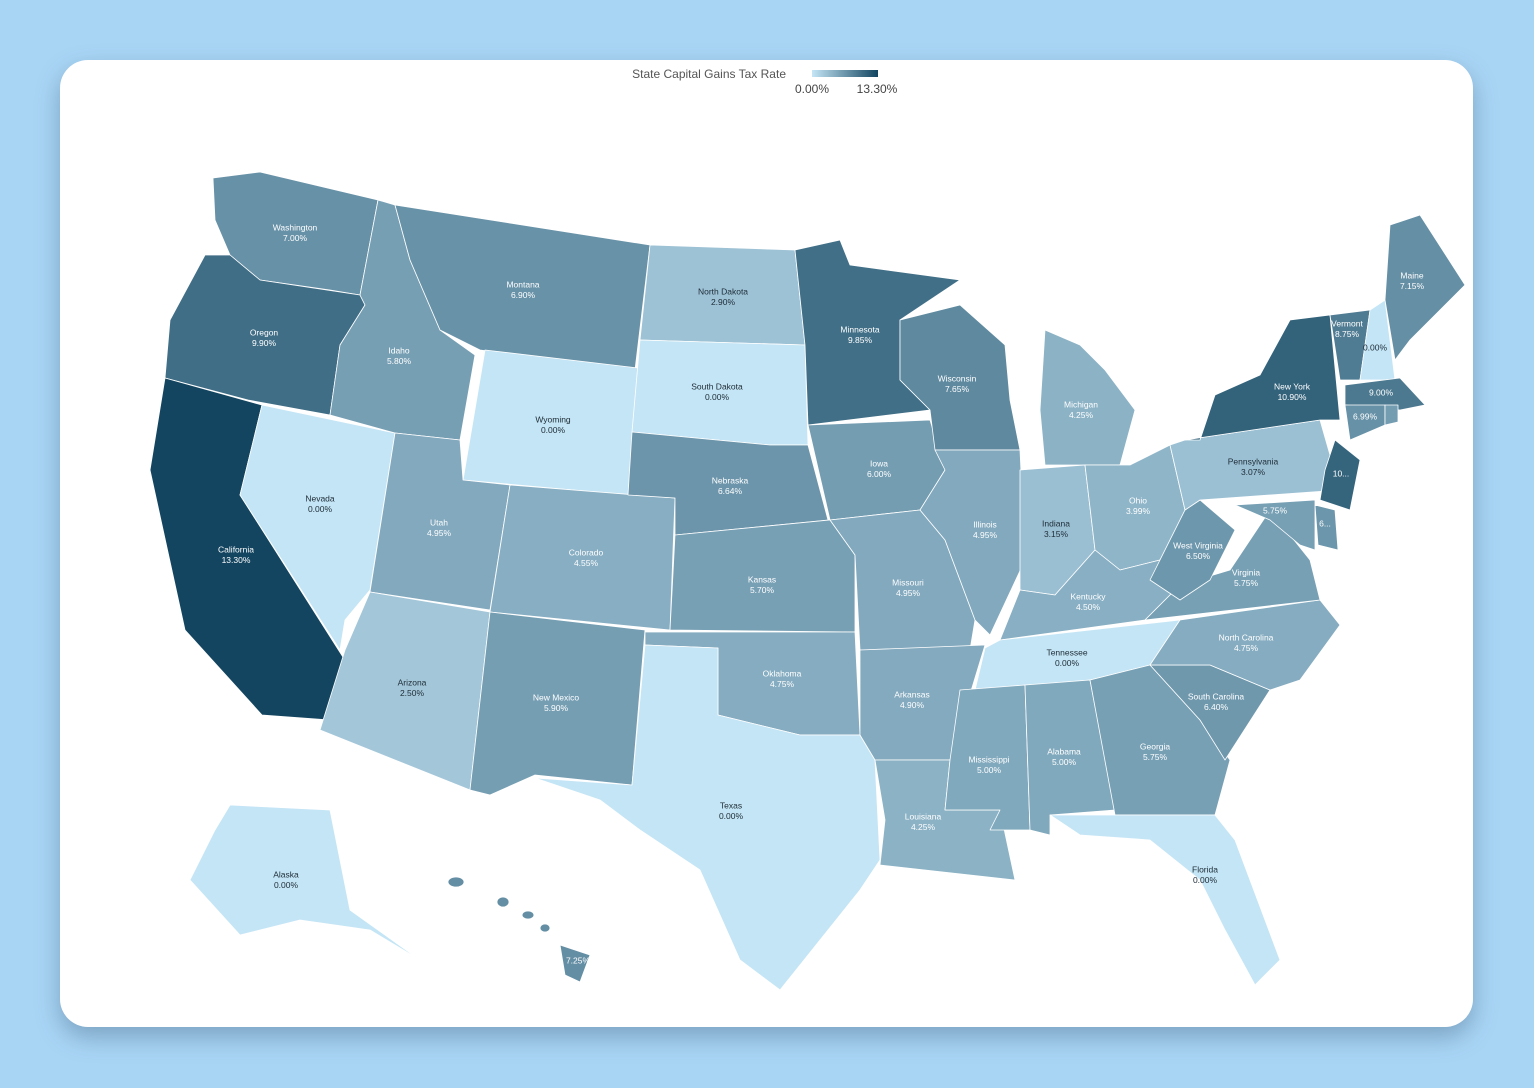 This screenshot has width=1534, height=1088. Describe the element at coordinates (1089, 596) in the screenshot. I see `state-name: Kentucky` at that location.